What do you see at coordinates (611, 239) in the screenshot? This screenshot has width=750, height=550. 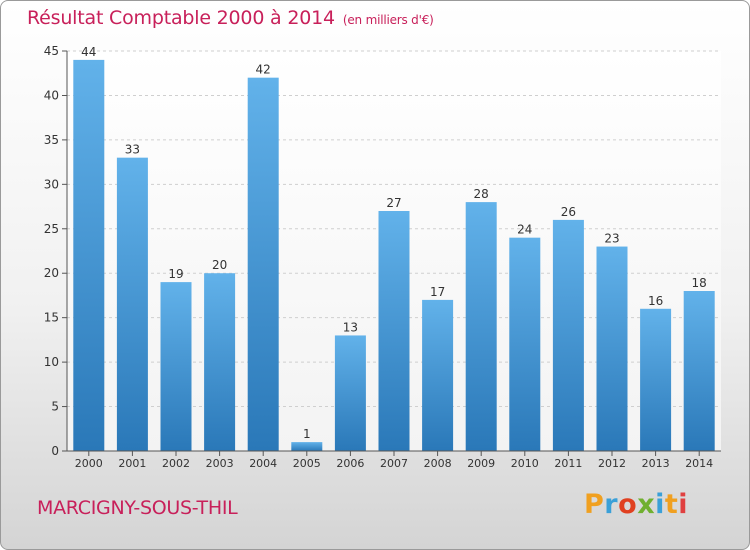 I see `bar-value-label: 23` at bounding box center [611, 239].